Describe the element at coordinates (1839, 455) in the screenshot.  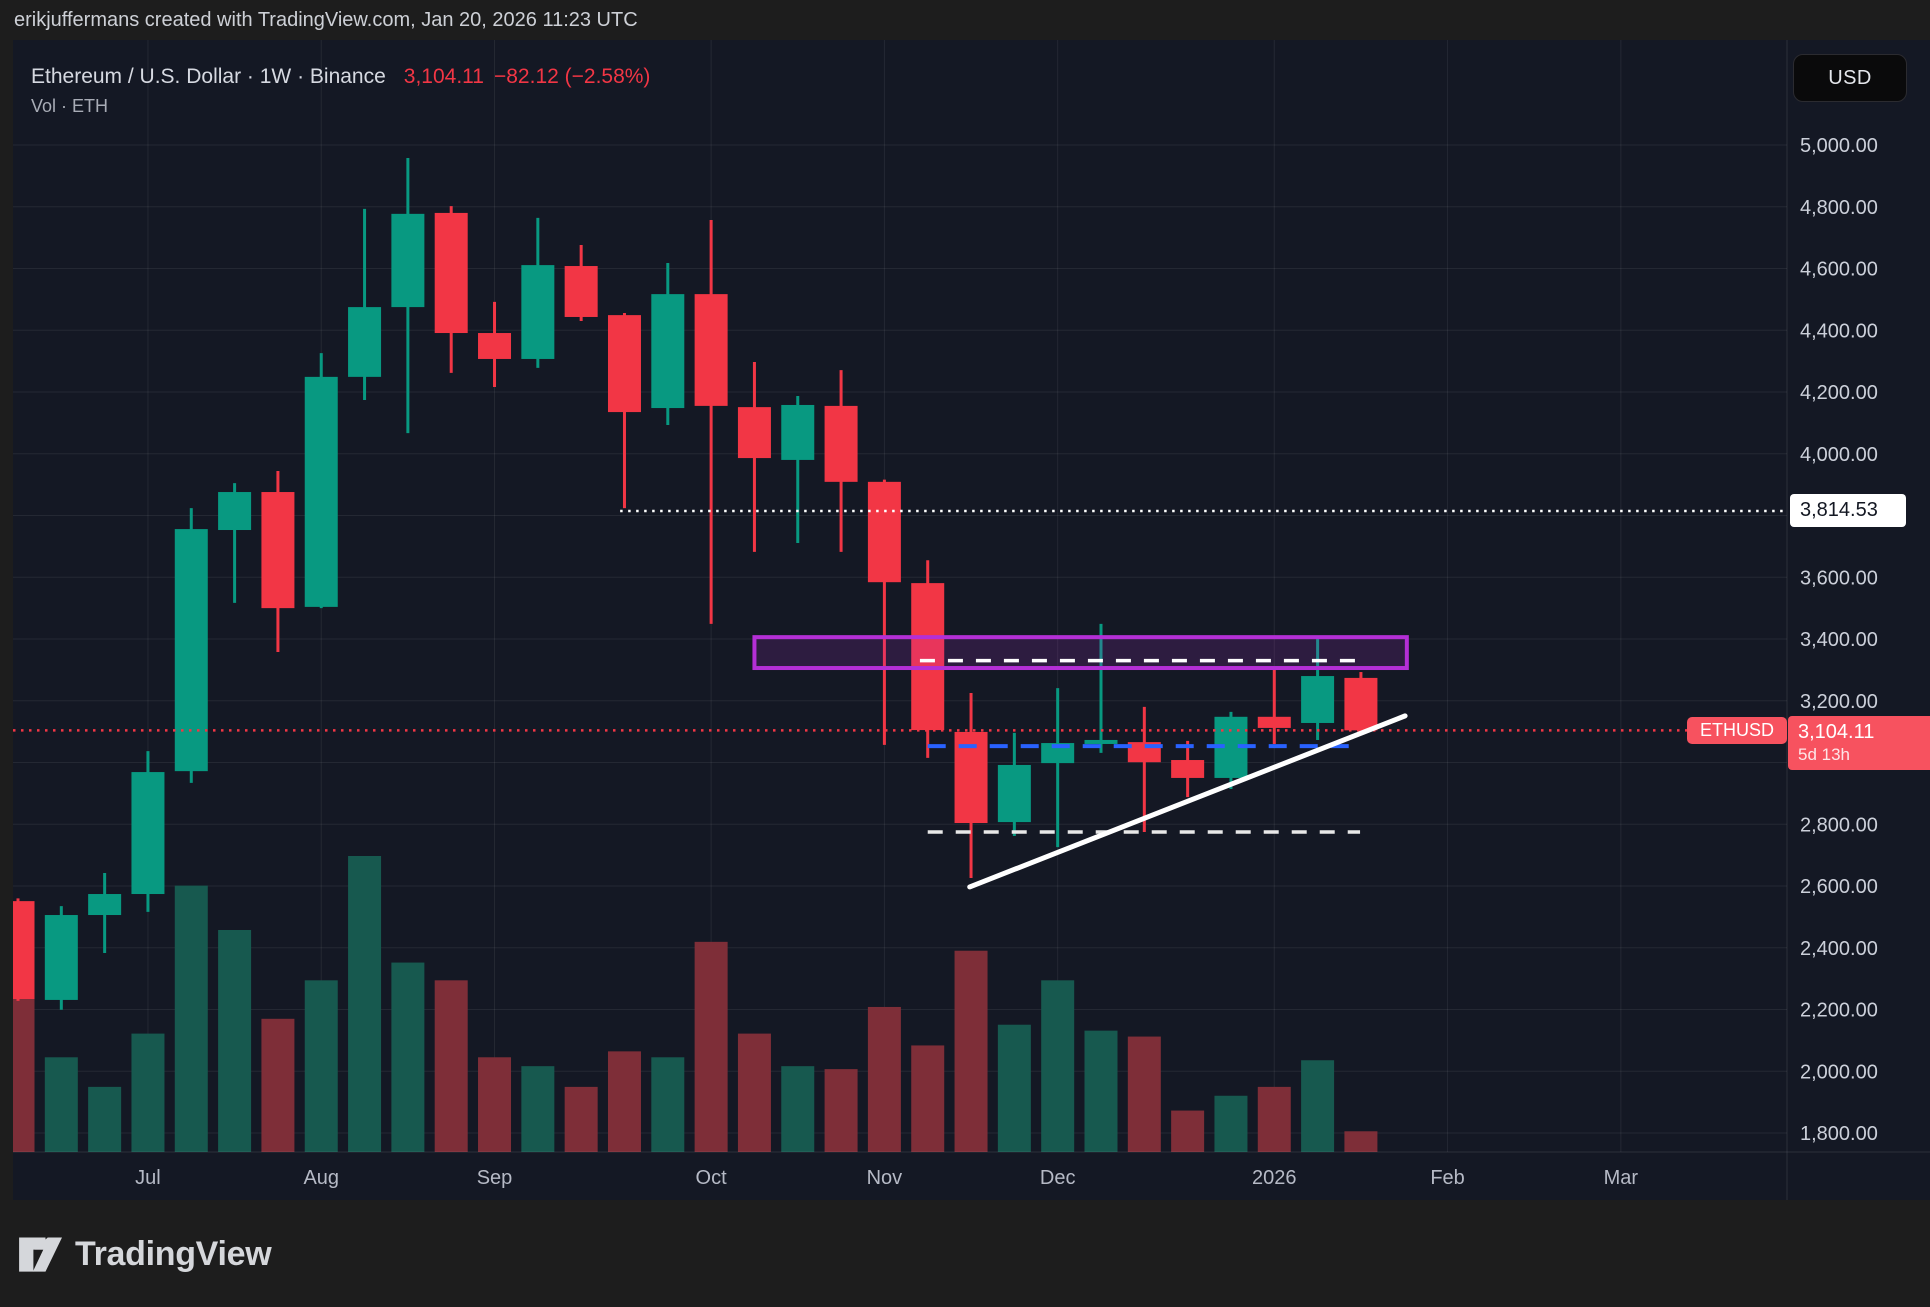
I see `price-tick-label: 4,000.00` at that location.